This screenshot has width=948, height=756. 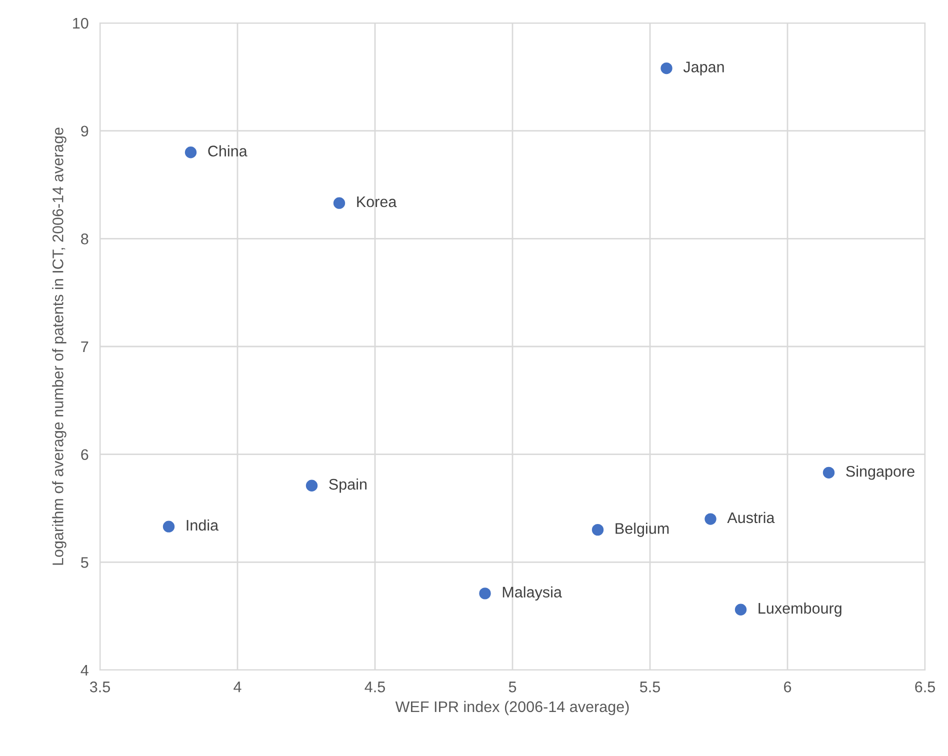 What do you see at coordinates (800, 609) in the screenshot?
I see `annotation: Luxembourg` at bounding box center [800, 609].